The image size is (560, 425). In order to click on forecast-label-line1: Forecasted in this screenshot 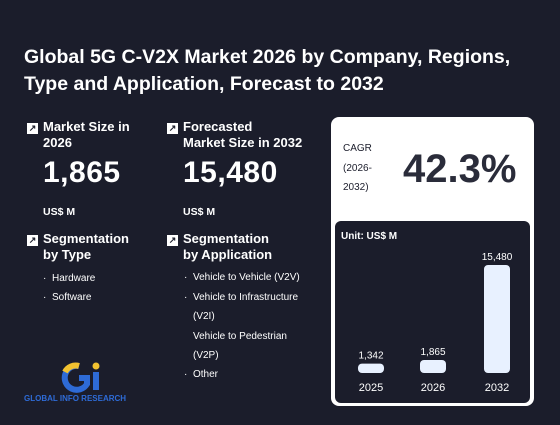, I will do `click(218, 126)`.